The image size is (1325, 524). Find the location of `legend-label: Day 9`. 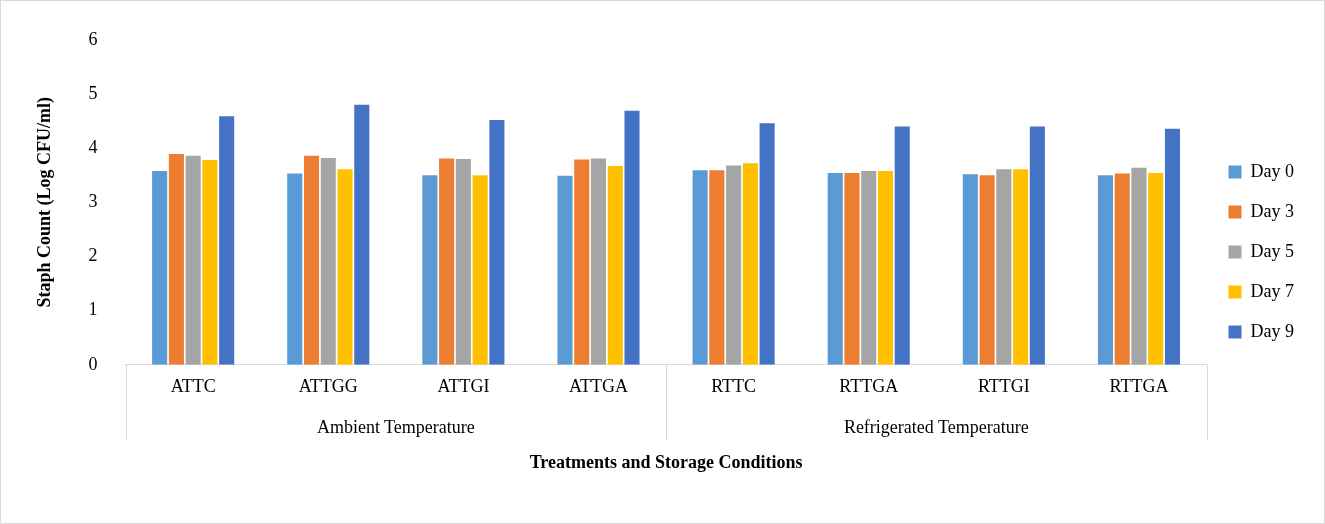

legend-label: Day 9 is located at coordinates (1272, 330).